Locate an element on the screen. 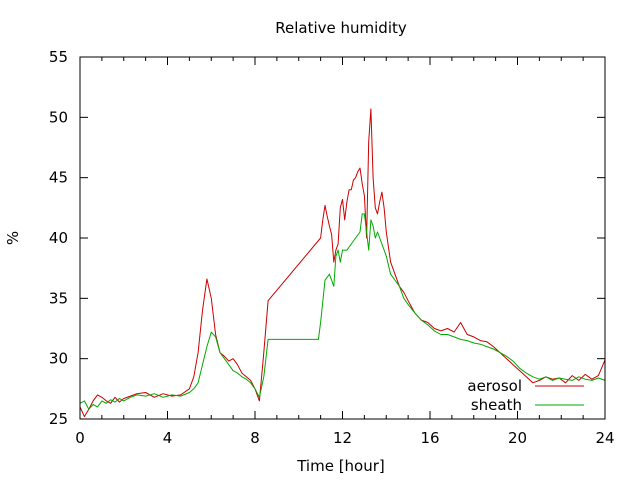 This screenshot has height=480, width=640. y-tick-label: 55 is located at coordinates (58, 57).